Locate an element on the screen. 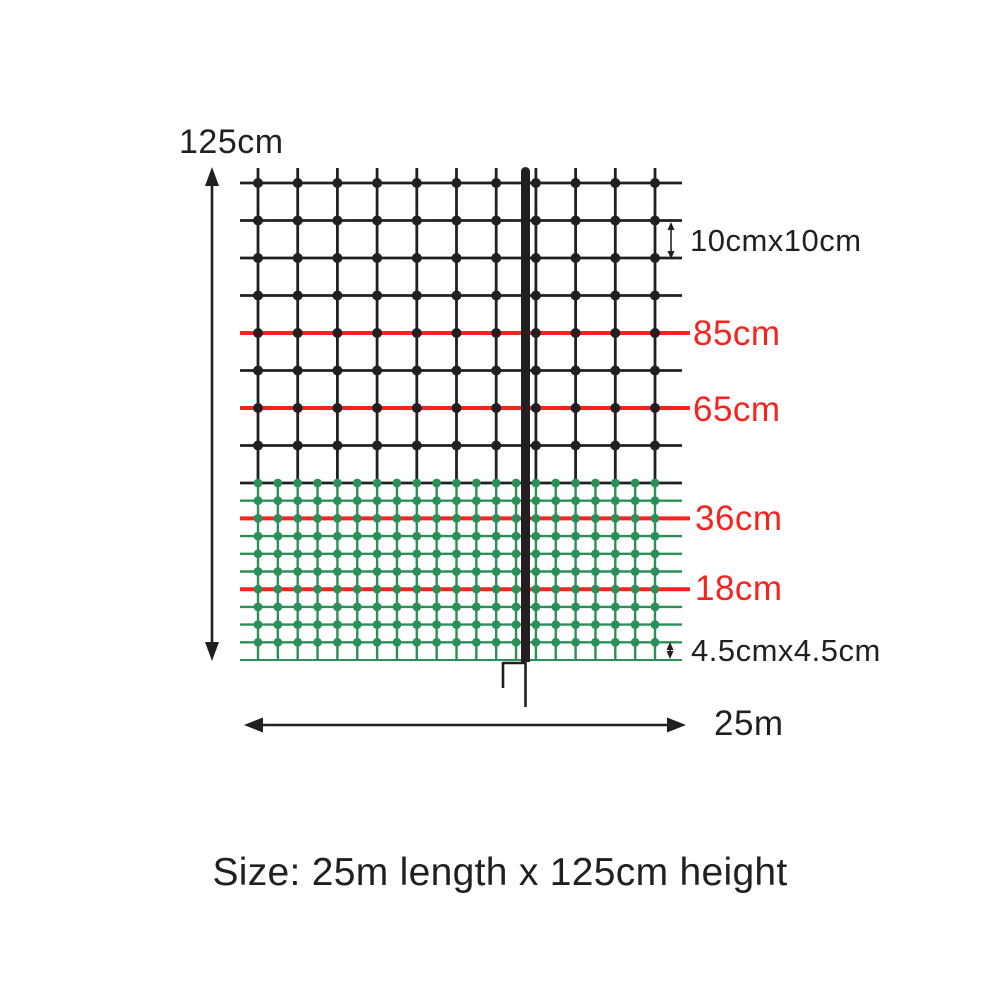 The height and width of the screenshot is (1000, 1000). fence-post-top is located at coordinates (525, 171).